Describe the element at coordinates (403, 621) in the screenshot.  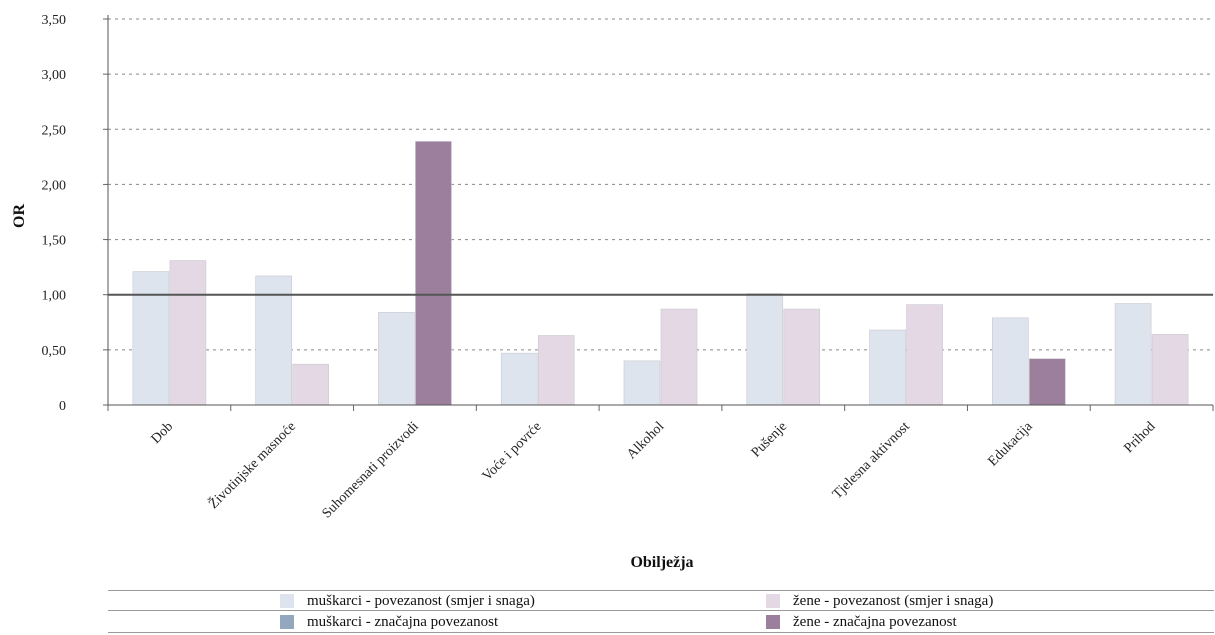
I see `legend-label: muškarci - značajna povezanost` at that location.